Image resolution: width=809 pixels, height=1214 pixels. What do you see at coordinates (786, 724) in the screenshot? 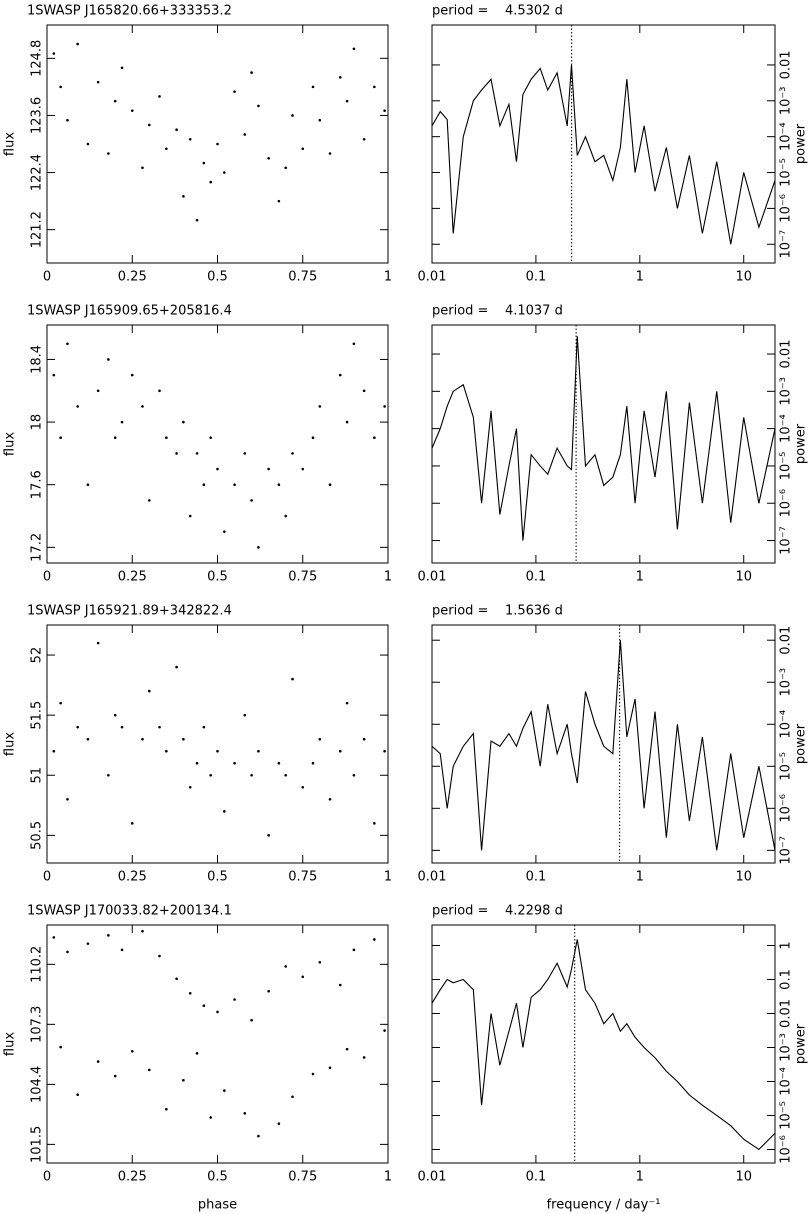
I see `y-tick-label: 10⁻⁴` at bounding box center [786, 724].